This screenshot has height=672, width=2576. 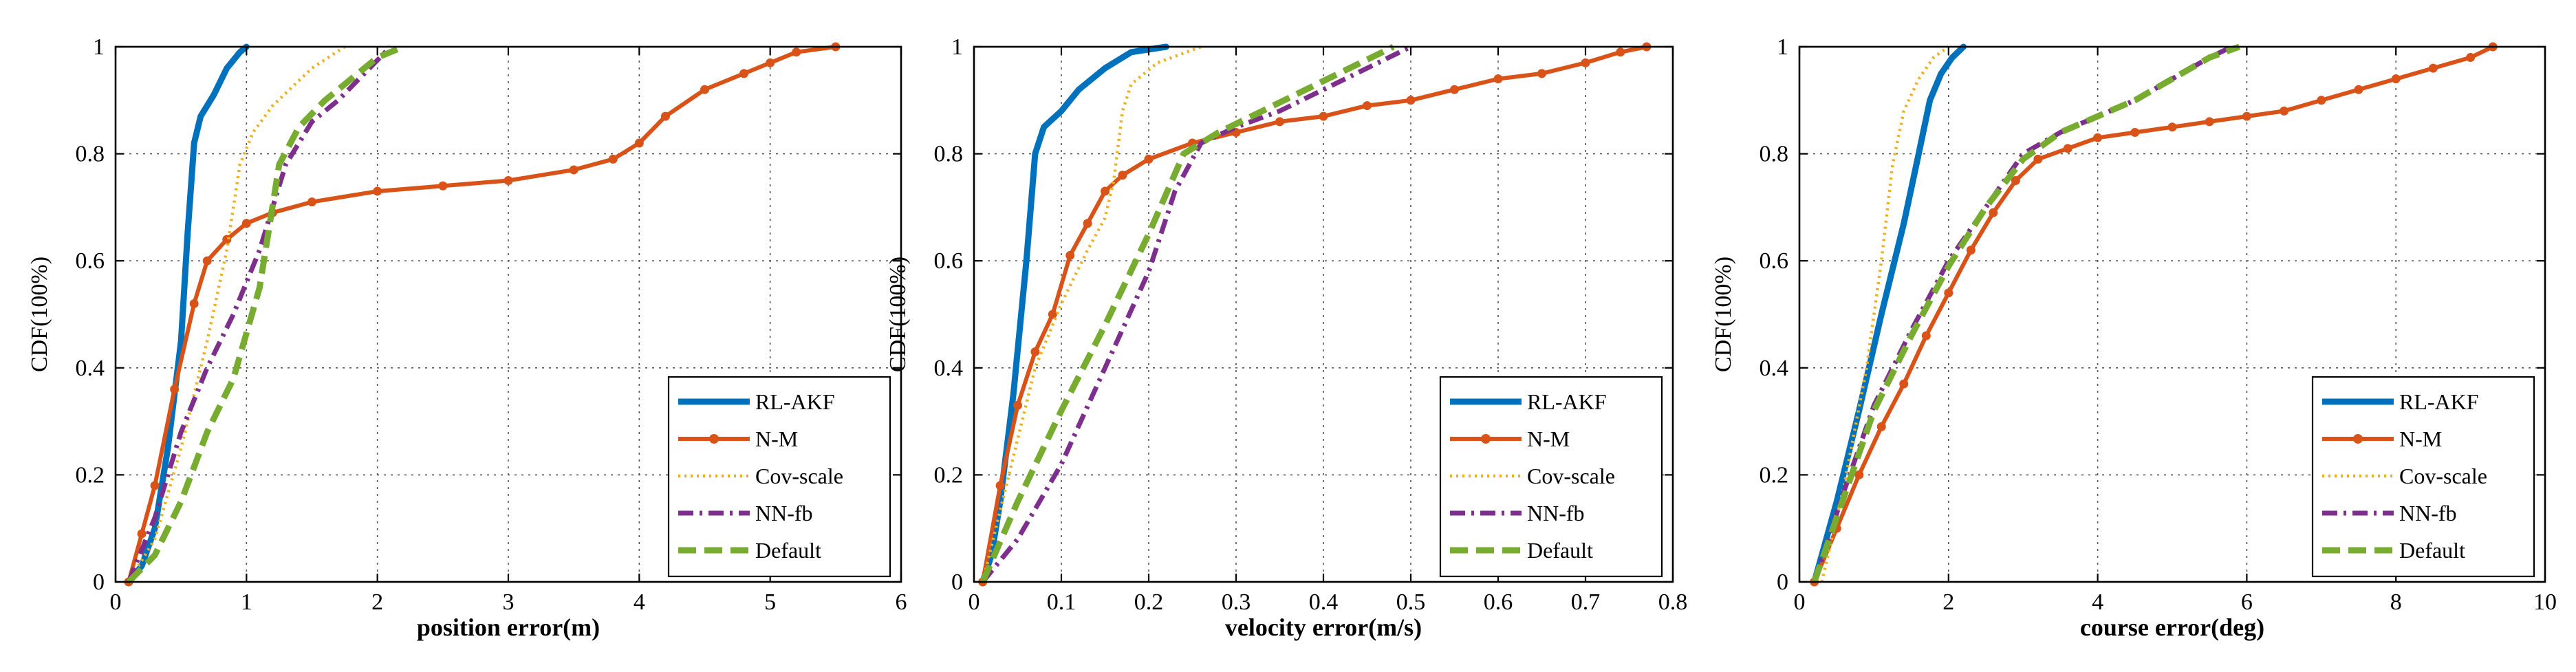 What do you see at coordinates (2428, 513) in the screenshot?
I see `legend-label: NN-fb` at bounding box center [2428, 513].